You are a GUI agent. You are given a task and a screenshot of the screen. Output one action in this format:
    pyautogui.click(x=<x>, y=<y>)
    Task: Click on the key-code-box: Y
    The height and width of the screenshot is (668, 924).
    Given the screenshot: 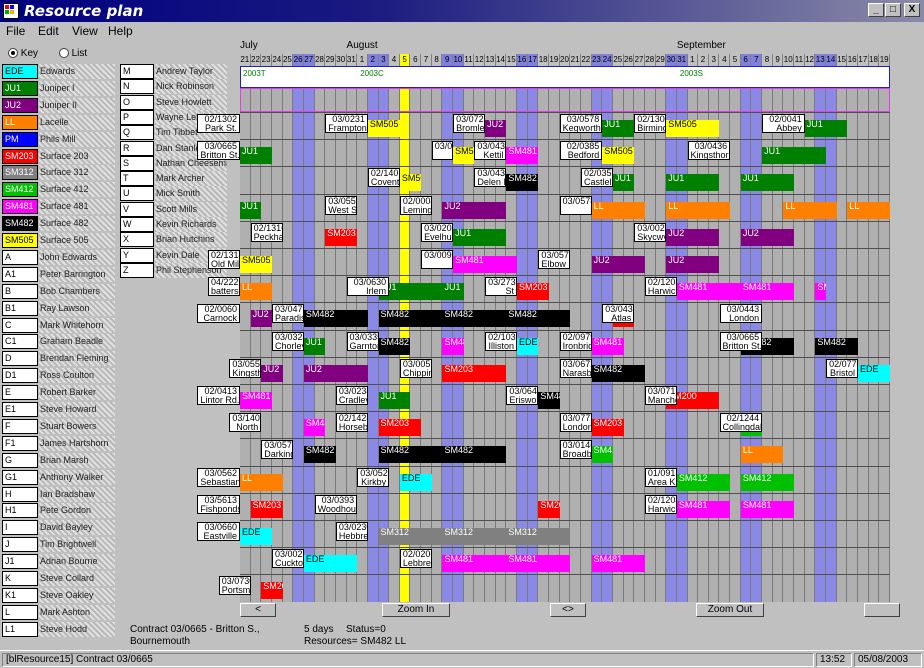 What is the action you would take?
    pyautogui.click(x=137, y=255)
    